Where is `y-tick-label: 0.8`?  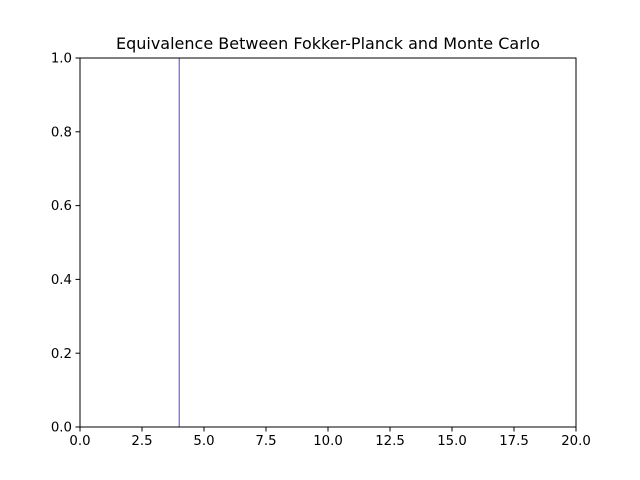 y-tick-label: 0.8 is located at coordinates (61, 132).